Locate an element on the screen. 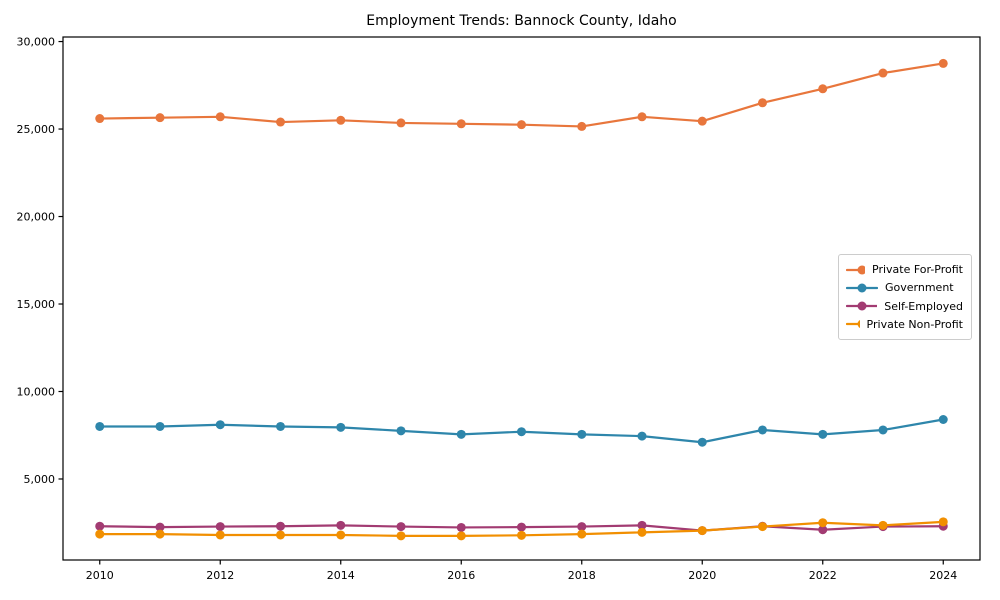 Image resolution: width=1000 pixels, height=600 pixels. x-tick-label: 2014 is located at coordinates (341, 575).